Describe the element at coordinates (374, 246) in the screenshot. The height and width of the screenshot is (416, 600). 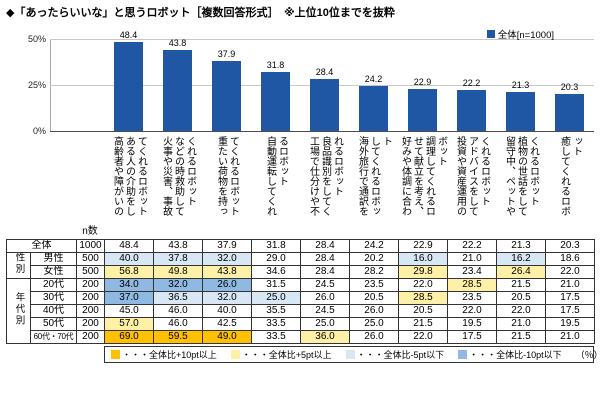
I see `data-cell: 24.2` at that location.